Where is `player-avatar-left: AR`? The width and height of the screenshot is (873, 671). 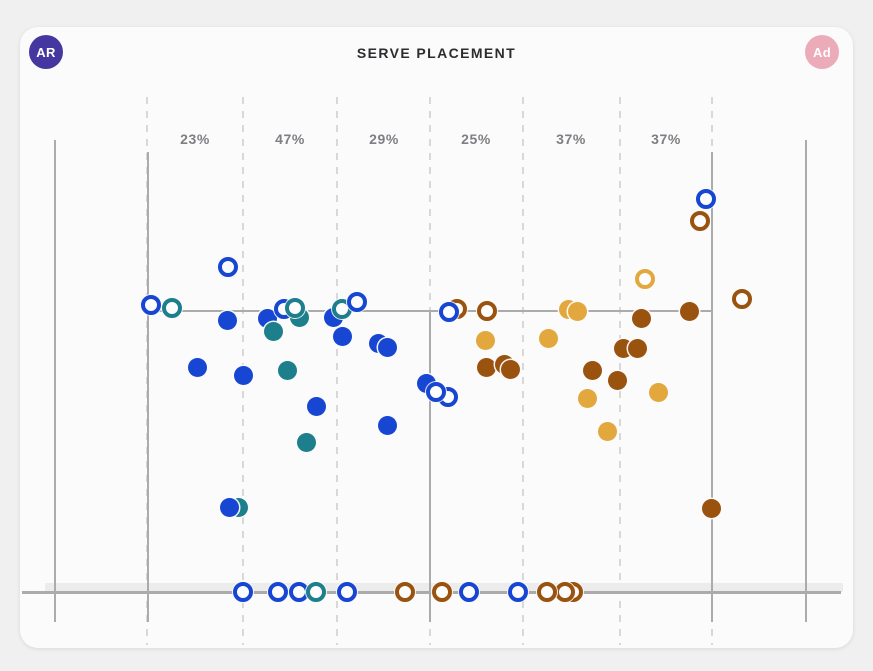 player-avatar-left: AR is located at coordinates (46, 52).